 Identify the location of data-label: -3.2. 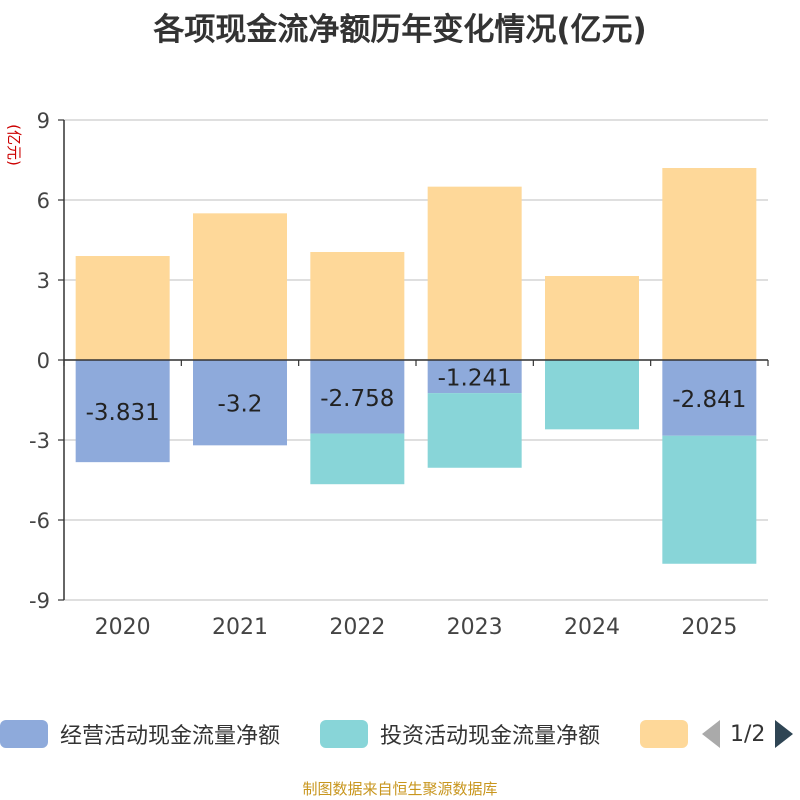
(240, 405).